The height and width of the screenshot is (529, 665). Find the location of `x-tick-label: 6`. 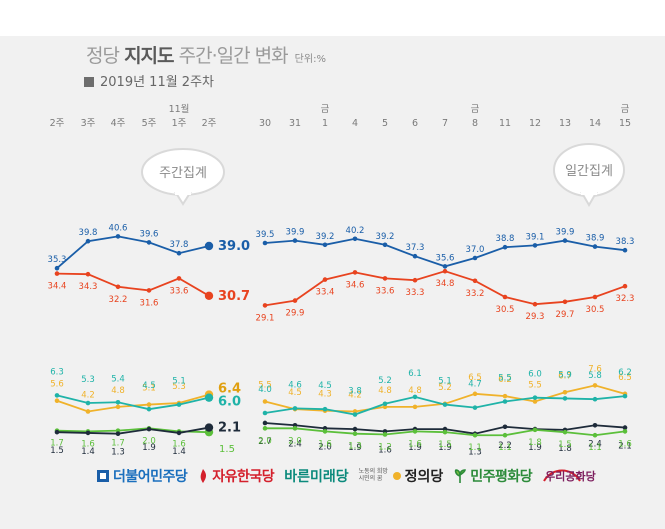

x-tick-label: 6 is located at coordinates (415, 123).